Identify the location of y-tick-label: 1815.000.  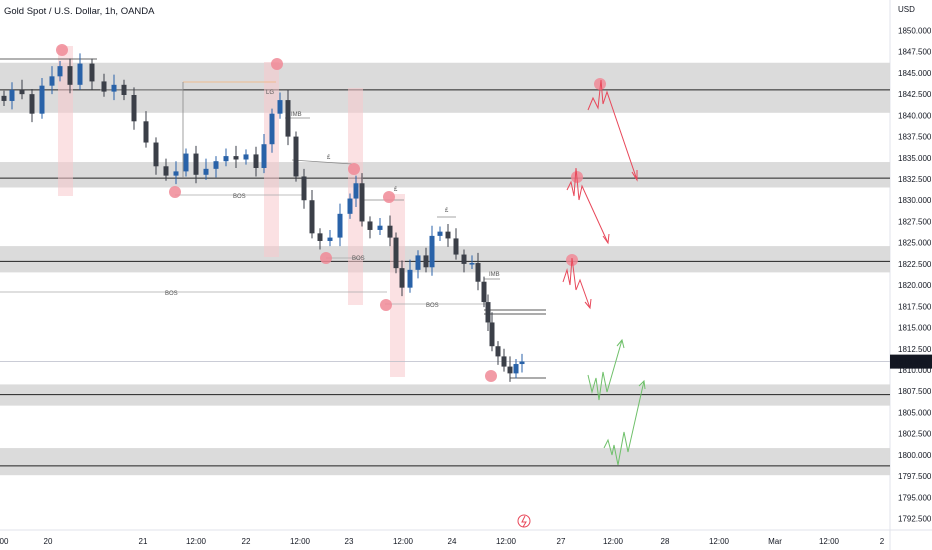
(915, 328).